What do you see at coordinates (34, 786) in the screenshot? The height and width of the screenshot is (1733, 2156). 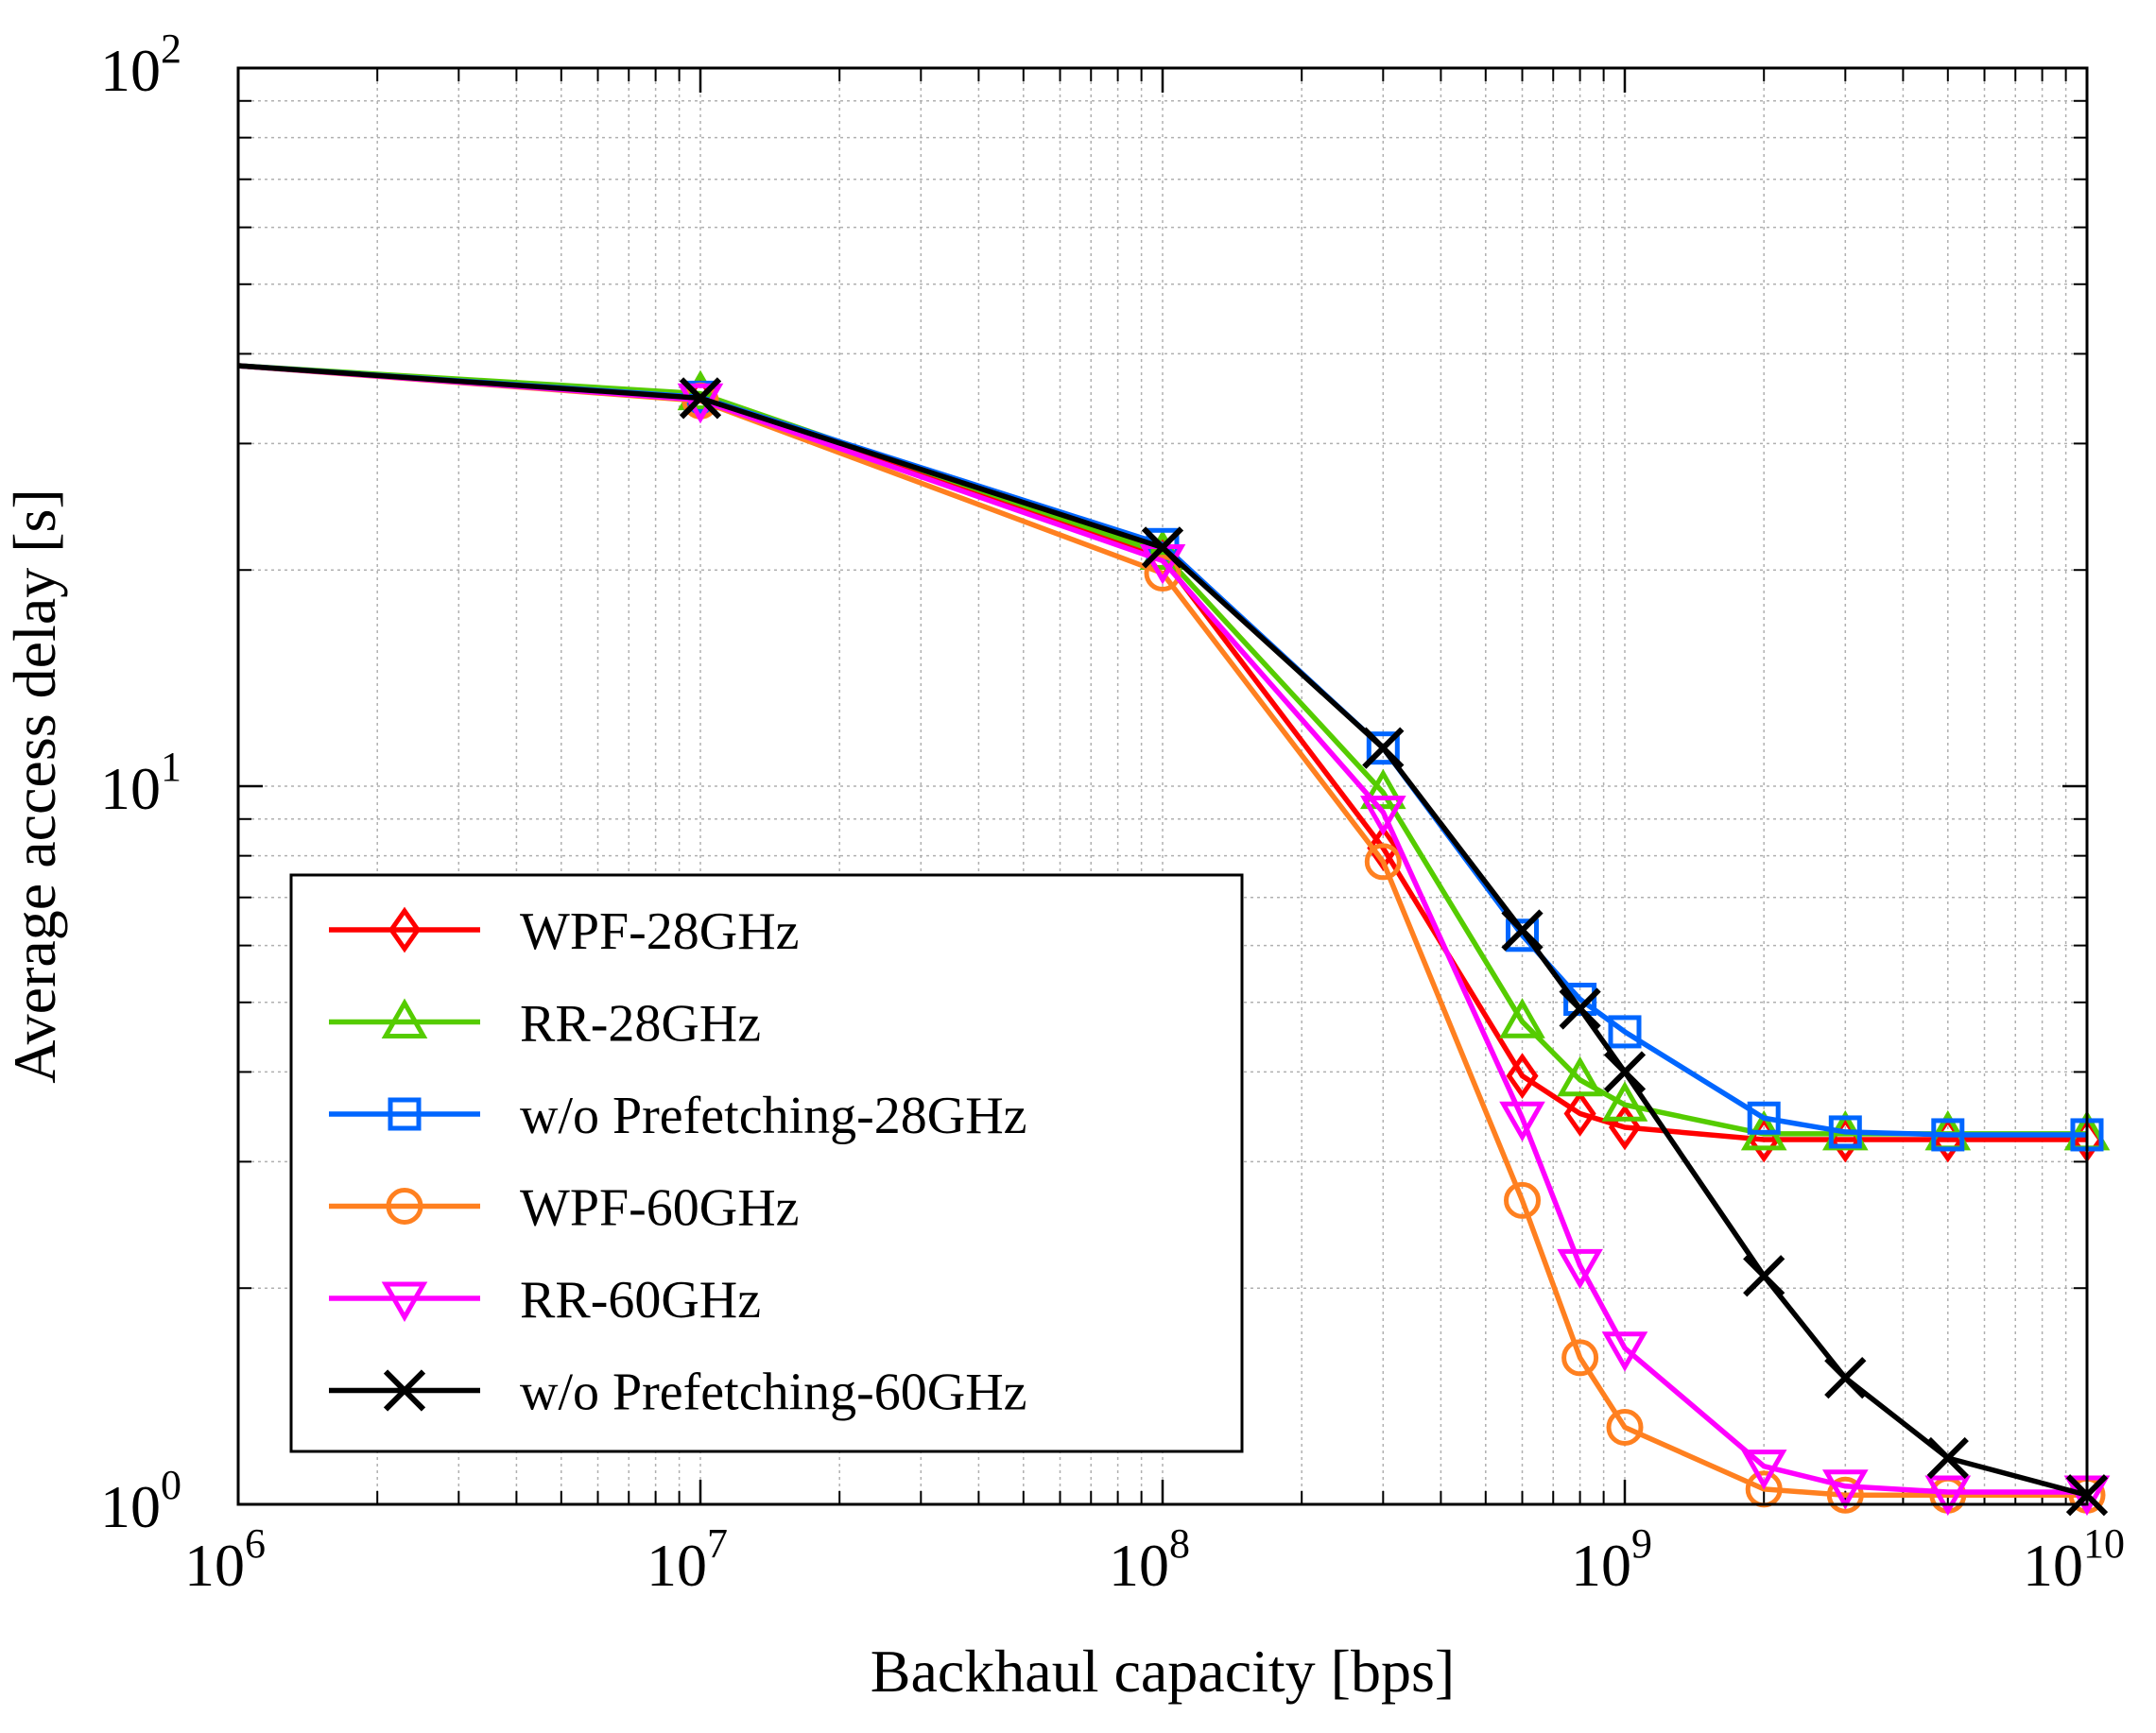 I see `y-axis-label: Average access delay [s]` at bounding box center [34, 786].